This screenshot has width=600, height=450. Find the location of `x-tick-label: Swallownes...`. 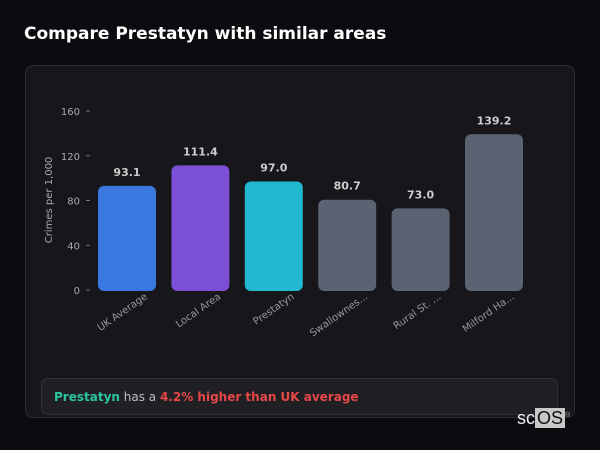

x-tick-label: Swallownes... is located at coordinates (339, 315).